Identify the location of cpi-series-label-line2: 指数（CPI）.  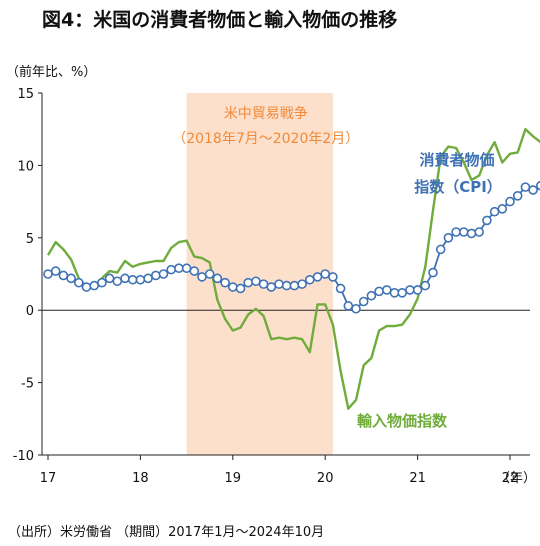
(458, 187).